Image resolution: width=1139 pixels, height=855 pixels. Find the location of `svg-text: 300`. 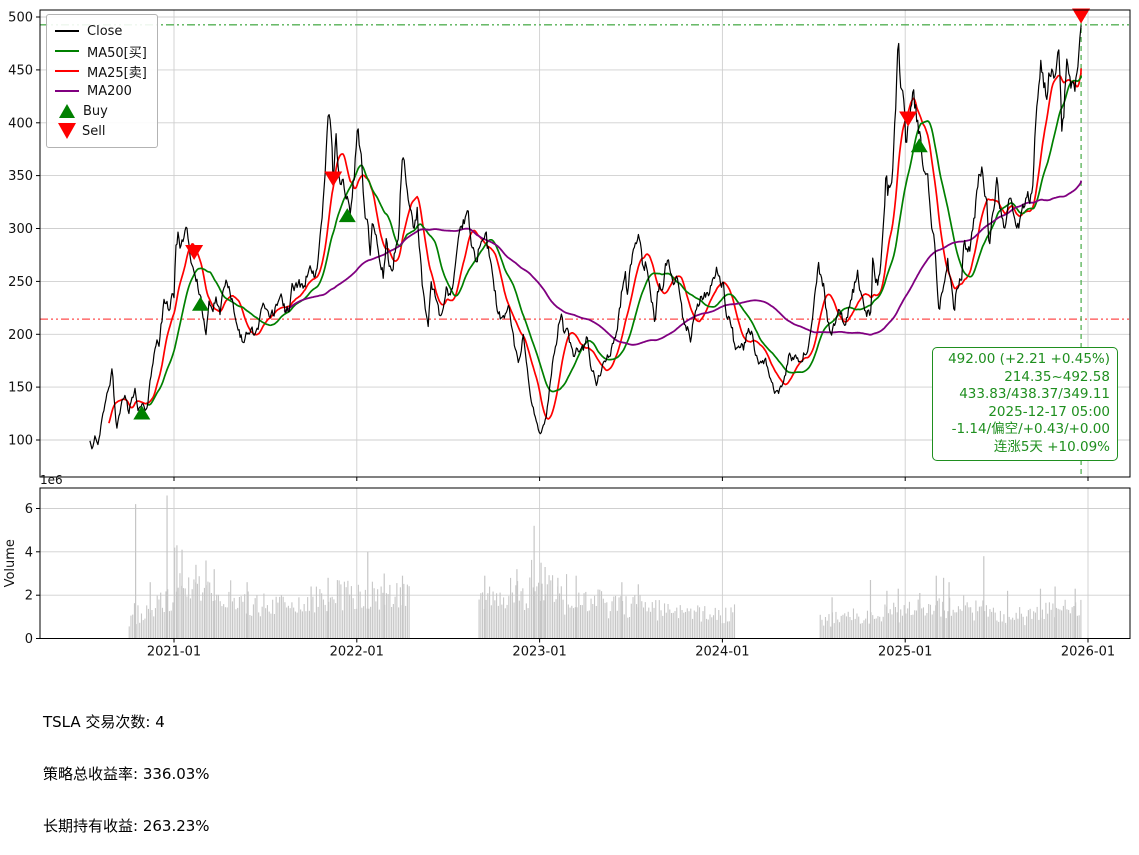

svg-text: 300 is located at coordinates (20, 229).